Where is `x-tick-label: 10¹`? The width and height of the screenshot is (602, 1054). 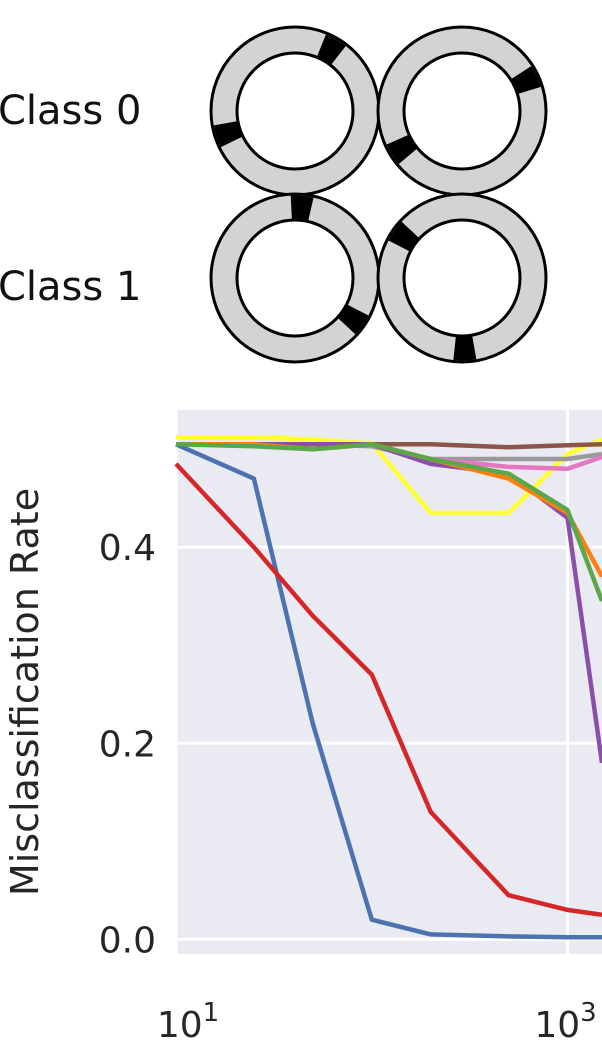 x-tick-label: 10¹ is located at coordinates (188, 1022).